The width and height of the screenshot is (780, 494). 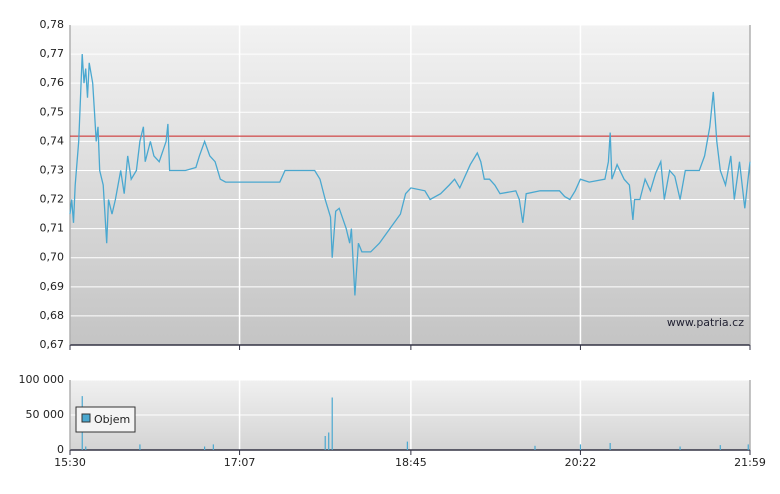 I want to click on y-tick-label: 0, so click(x=60, y=449).